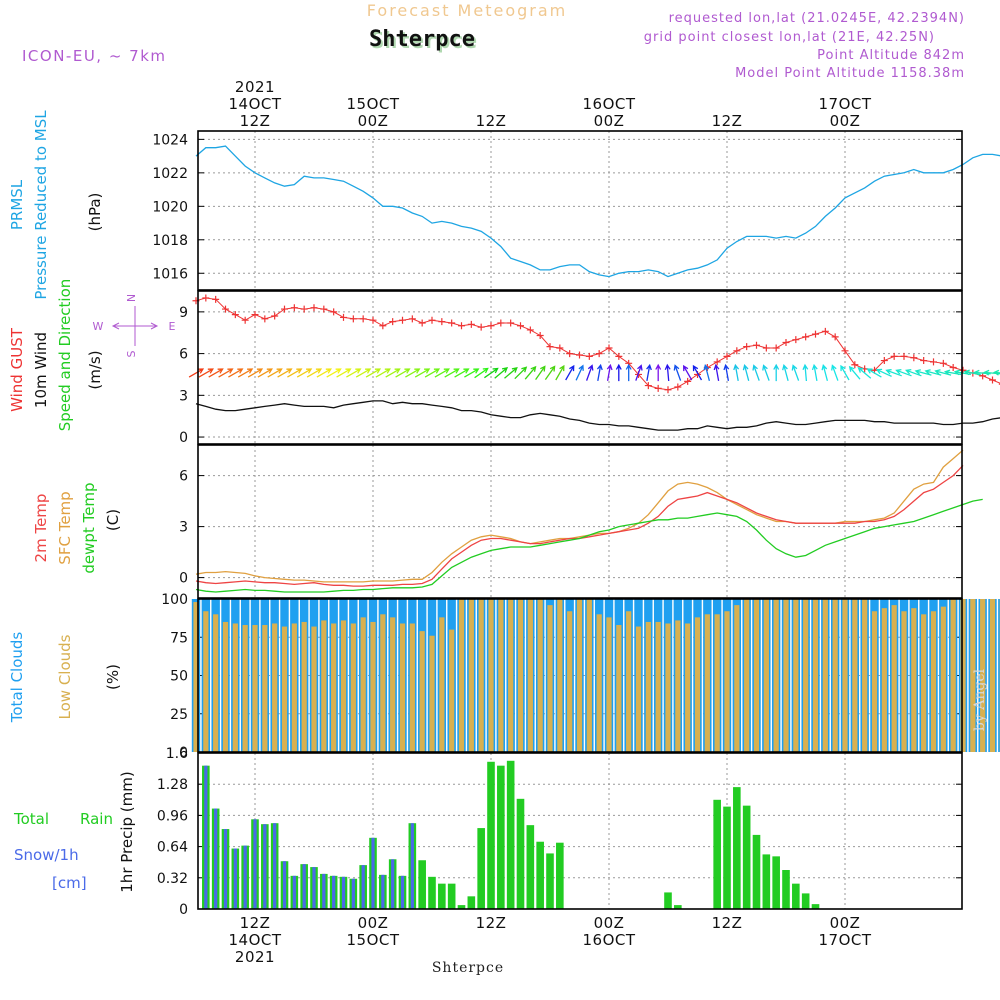 Image resolution: width=1000 pixels, height=1000 pixels. What do you see at coordinates (172, 848) in the screenshot?
I see `ytick-label: 0.64` at bounding box center [172, 848].